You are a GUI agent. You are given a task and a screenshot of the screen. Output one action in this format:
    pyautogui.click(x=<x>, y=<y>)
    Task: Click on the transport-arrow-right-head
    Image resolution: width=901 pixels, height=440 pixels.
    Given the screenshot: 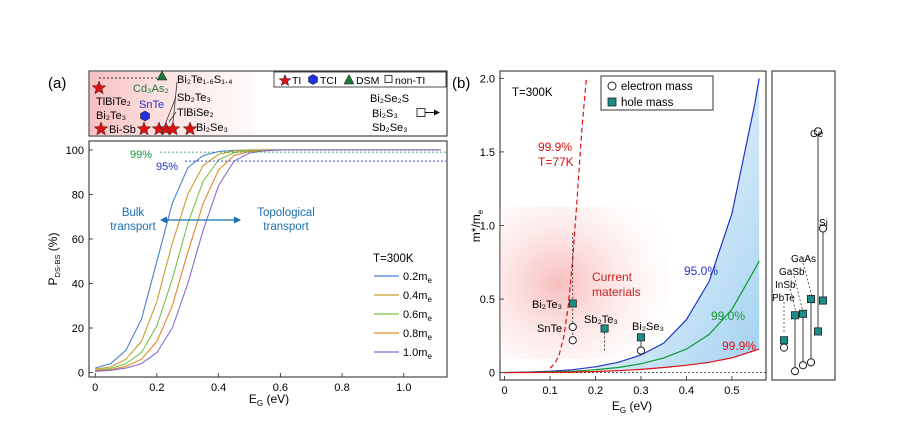 What is the action you would take?
    pyautogui.click(x=237, y=220)
    